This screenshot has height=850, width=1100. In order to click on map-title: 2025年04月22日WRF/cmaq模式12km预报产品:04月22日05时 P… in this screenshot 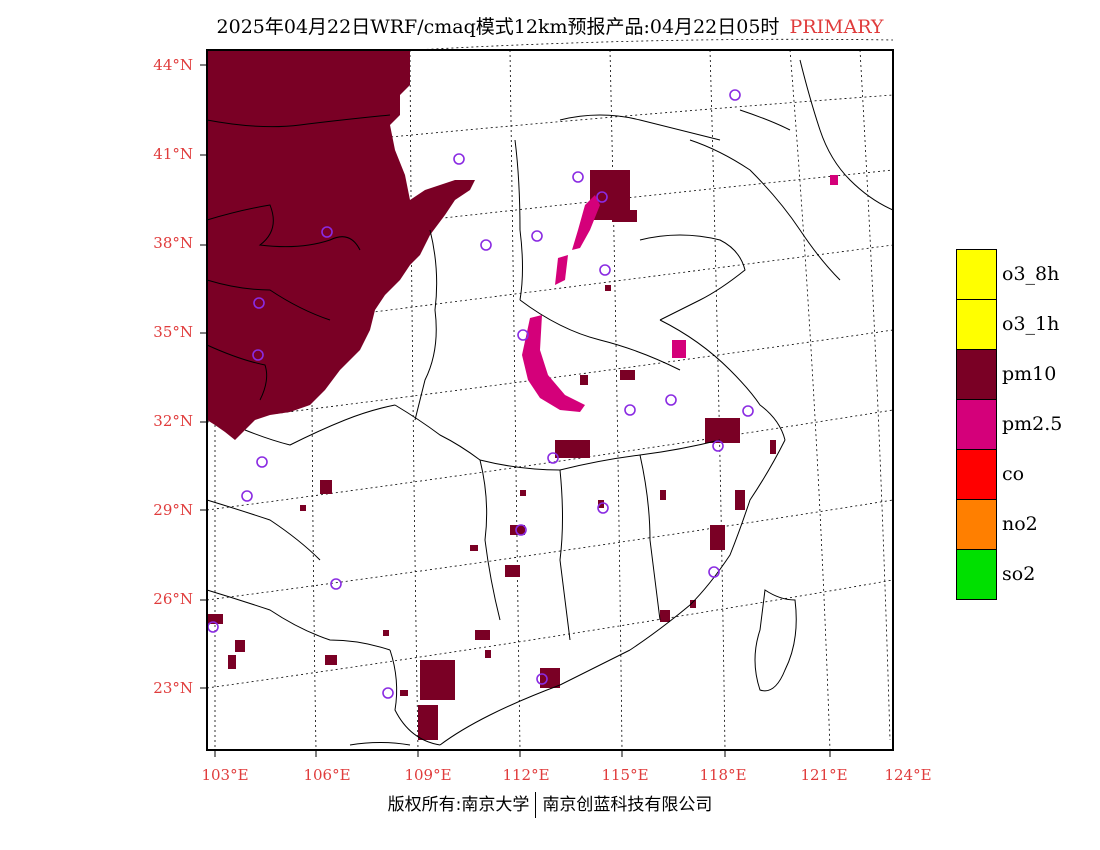, I will do `click(550, 25)`.